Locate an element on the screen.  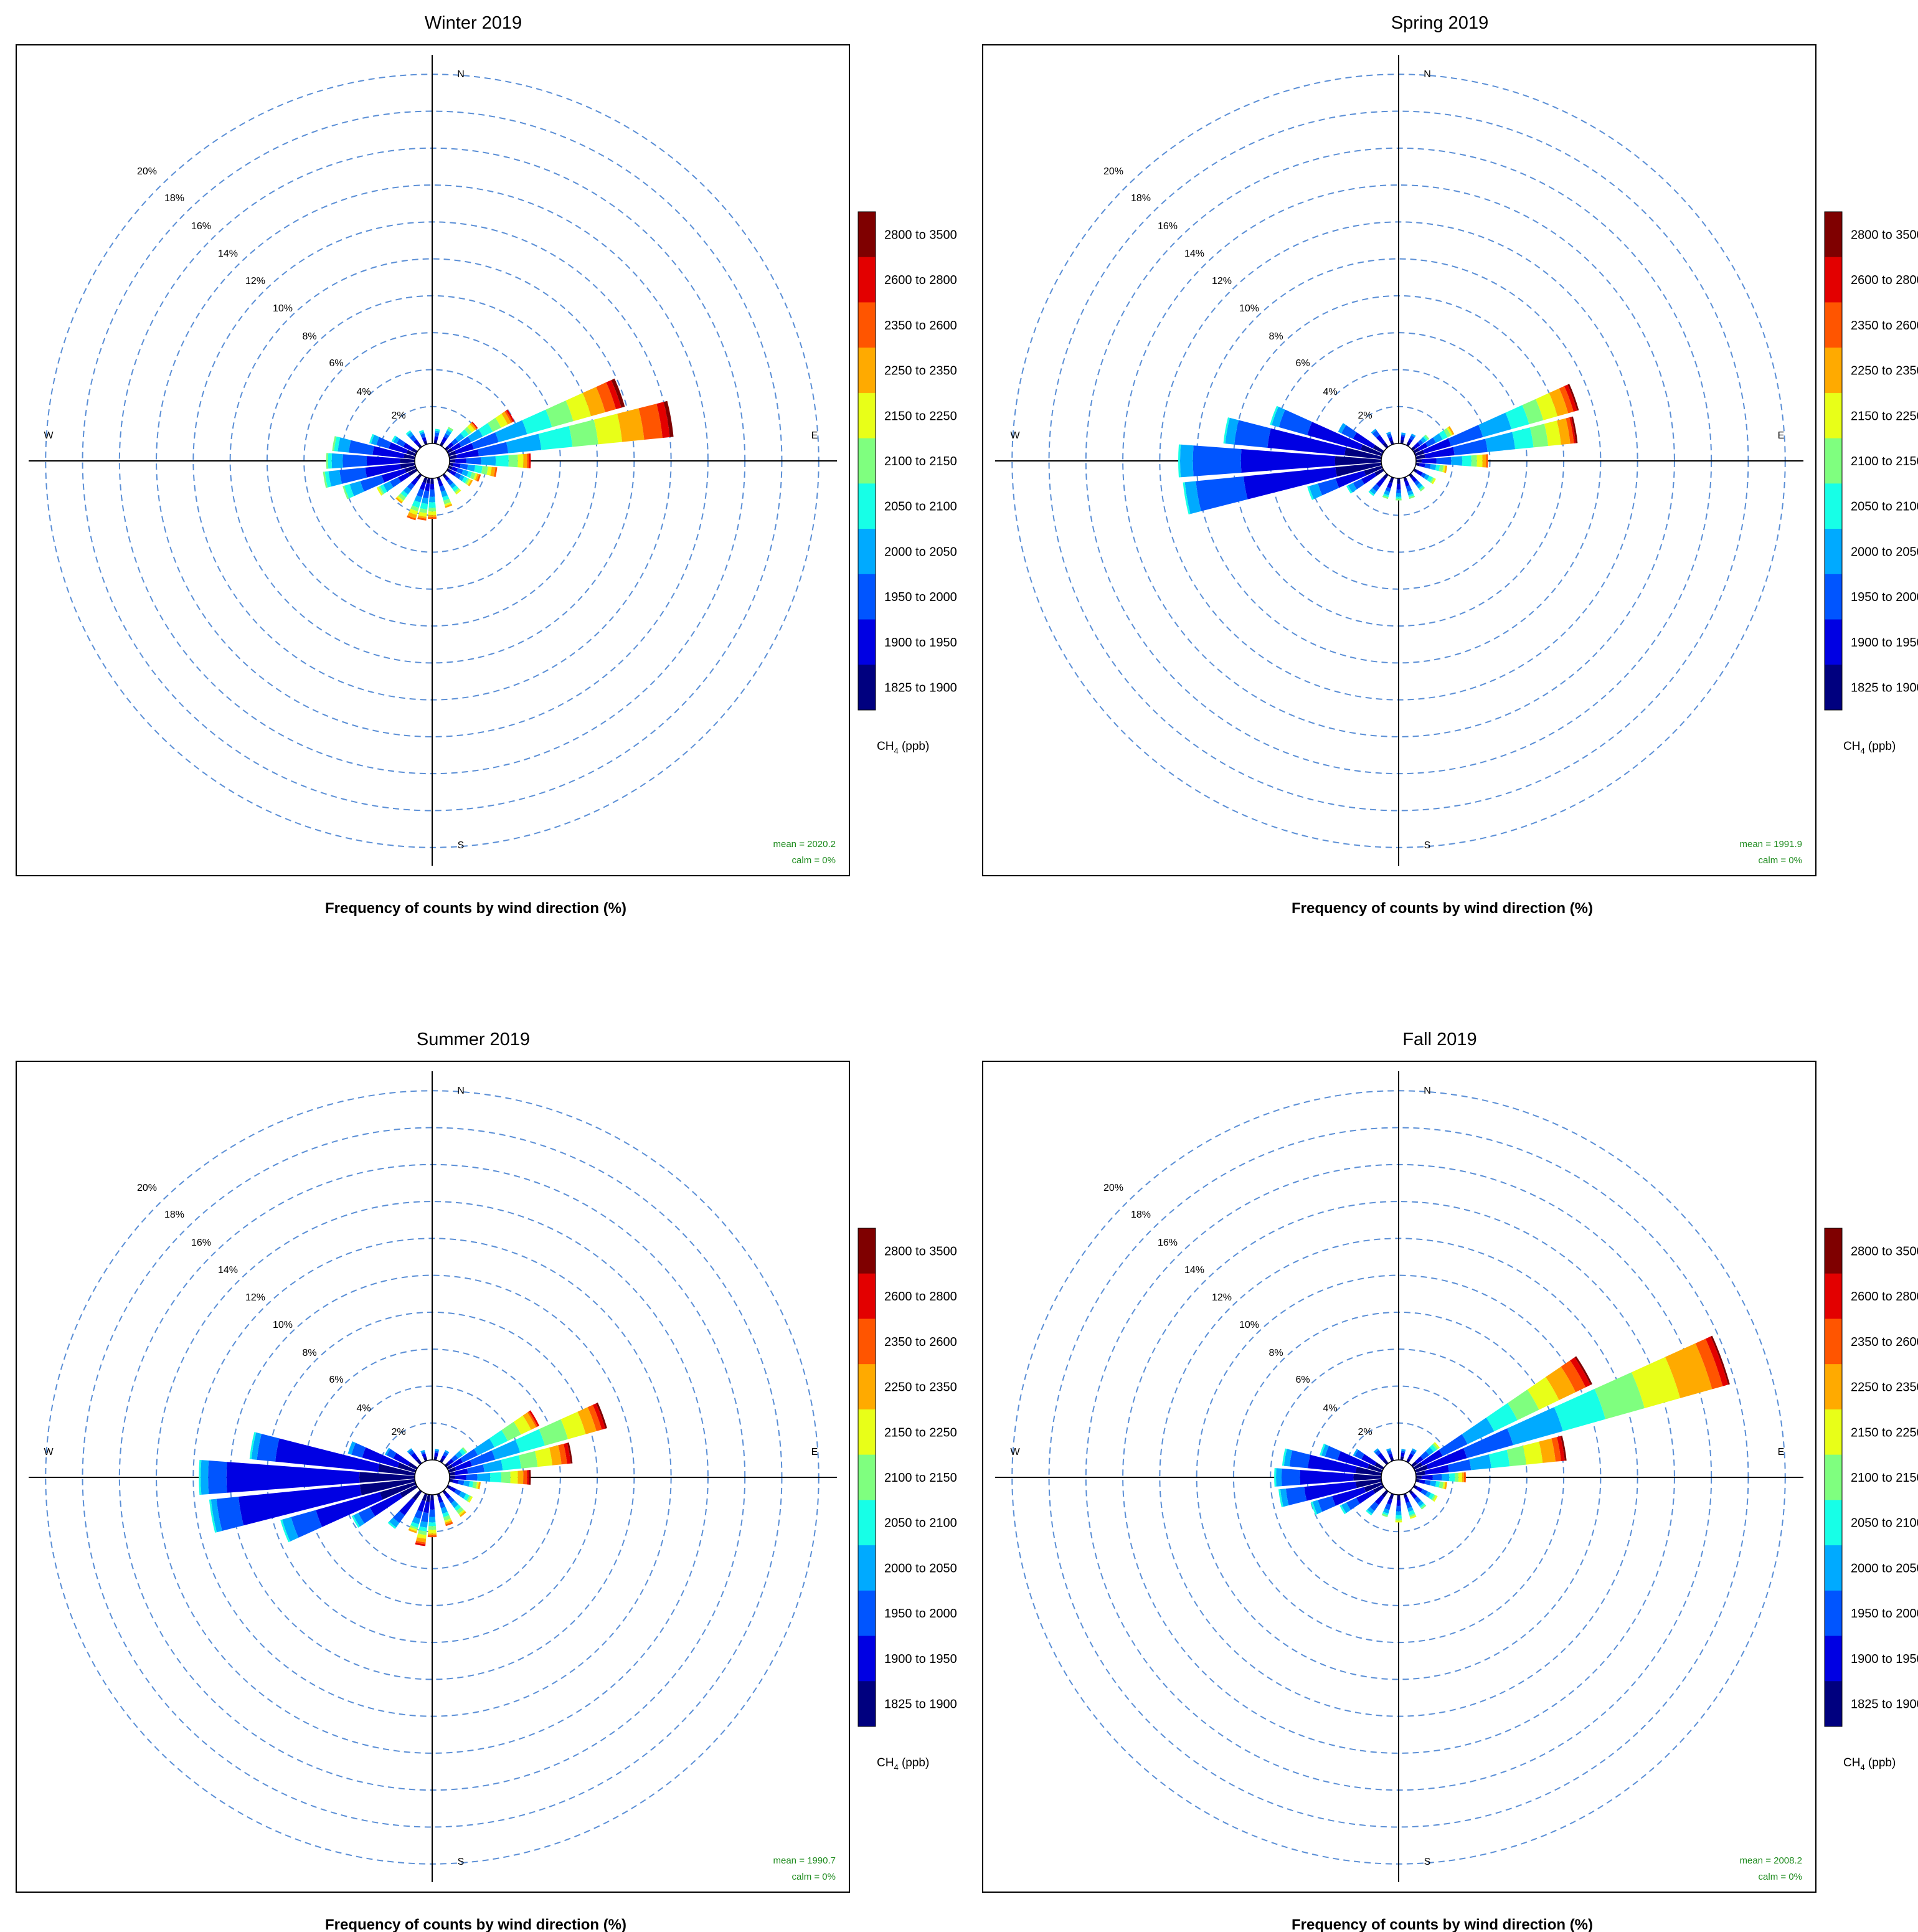
panel-title: Spring 2019 is located at coordinates (1439, 23).